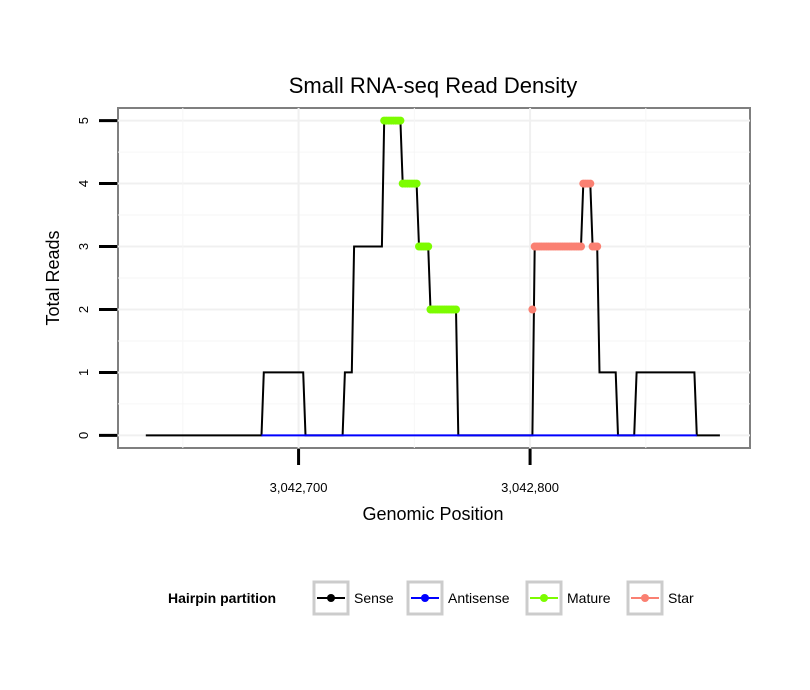  What do you see at coordinates (53, 277) in the screenshot?
I see `y-axis-title: Total Reads` at bounding box center [53, 277].